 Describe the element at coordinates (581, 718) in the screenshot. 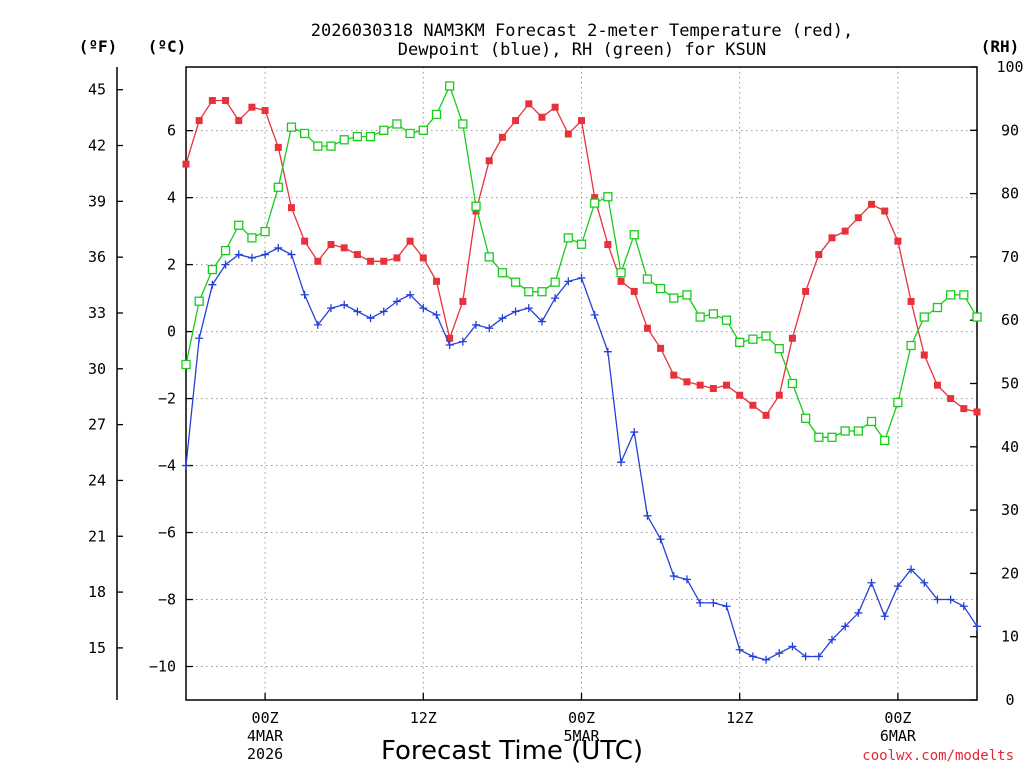

I see `time-tick-label: 00Z` at that location.